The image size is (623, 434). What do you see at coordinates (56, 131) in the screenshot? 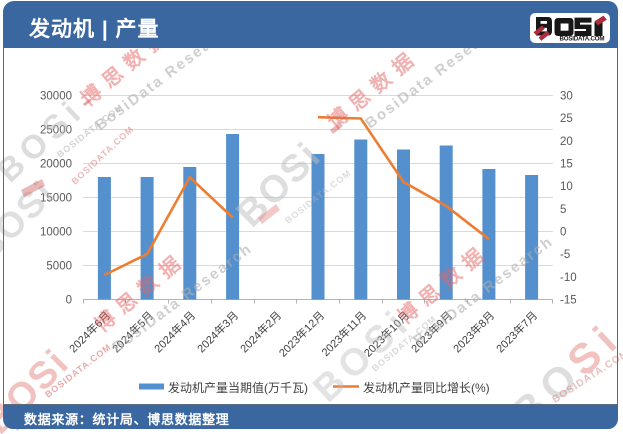
I see `svg-text: 25000` at bounding box center [56, 131].